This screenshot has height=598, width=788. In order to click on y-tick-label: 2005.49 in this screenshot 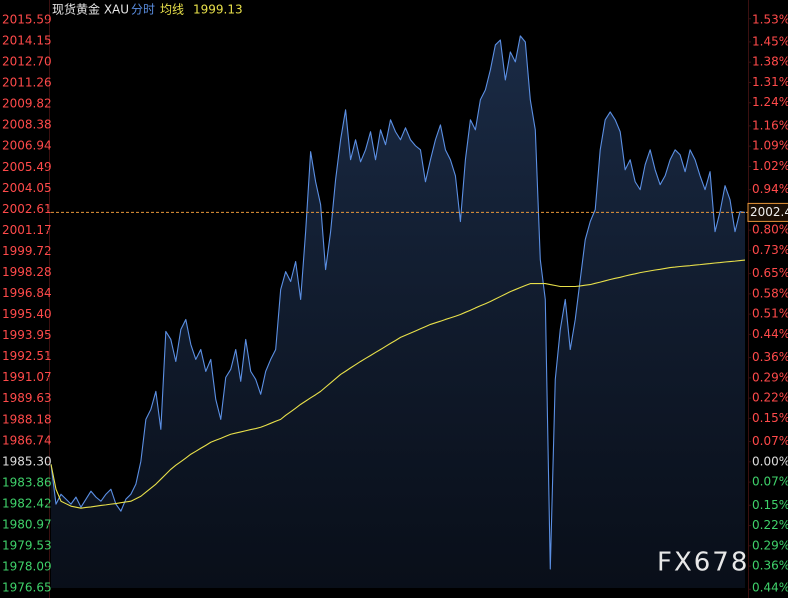, I will do `click(27, 167)`.